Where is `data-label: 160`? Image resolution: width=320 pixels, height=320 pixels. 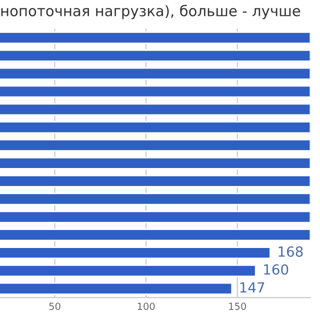
data-label: 160 is located at coordinates (276, 269).